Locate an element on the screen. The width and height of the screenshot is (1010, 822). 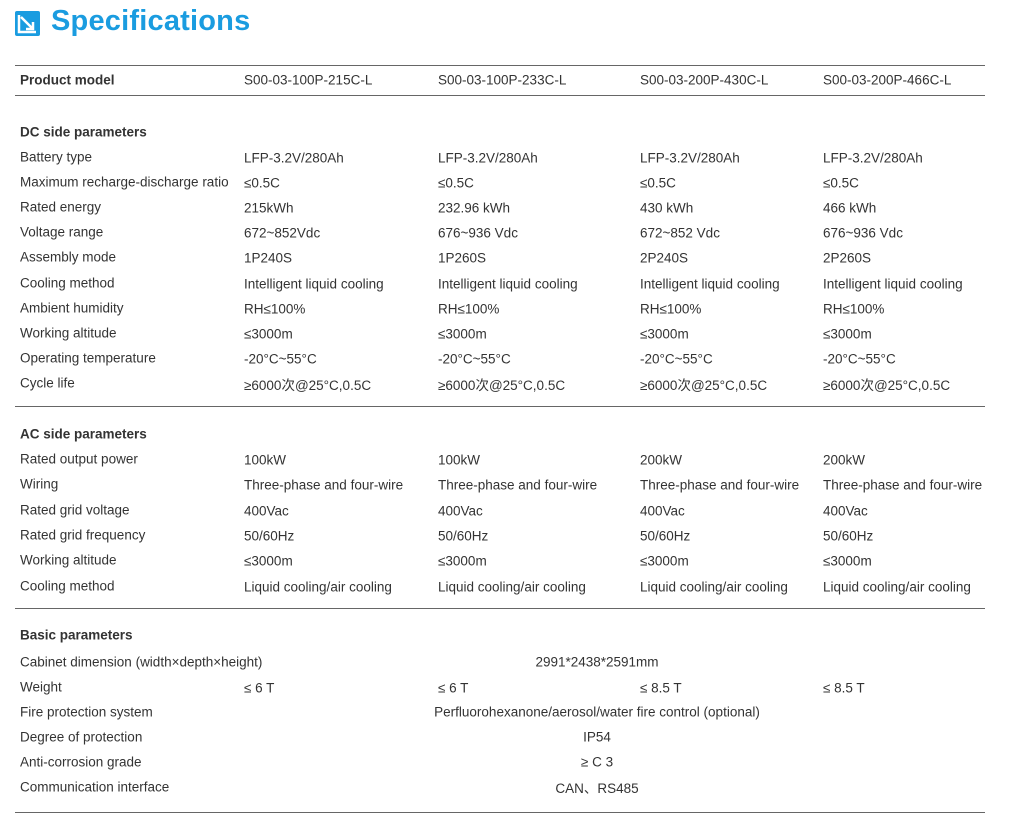
row-label: Rated output power is located at coordinates (79, 459).